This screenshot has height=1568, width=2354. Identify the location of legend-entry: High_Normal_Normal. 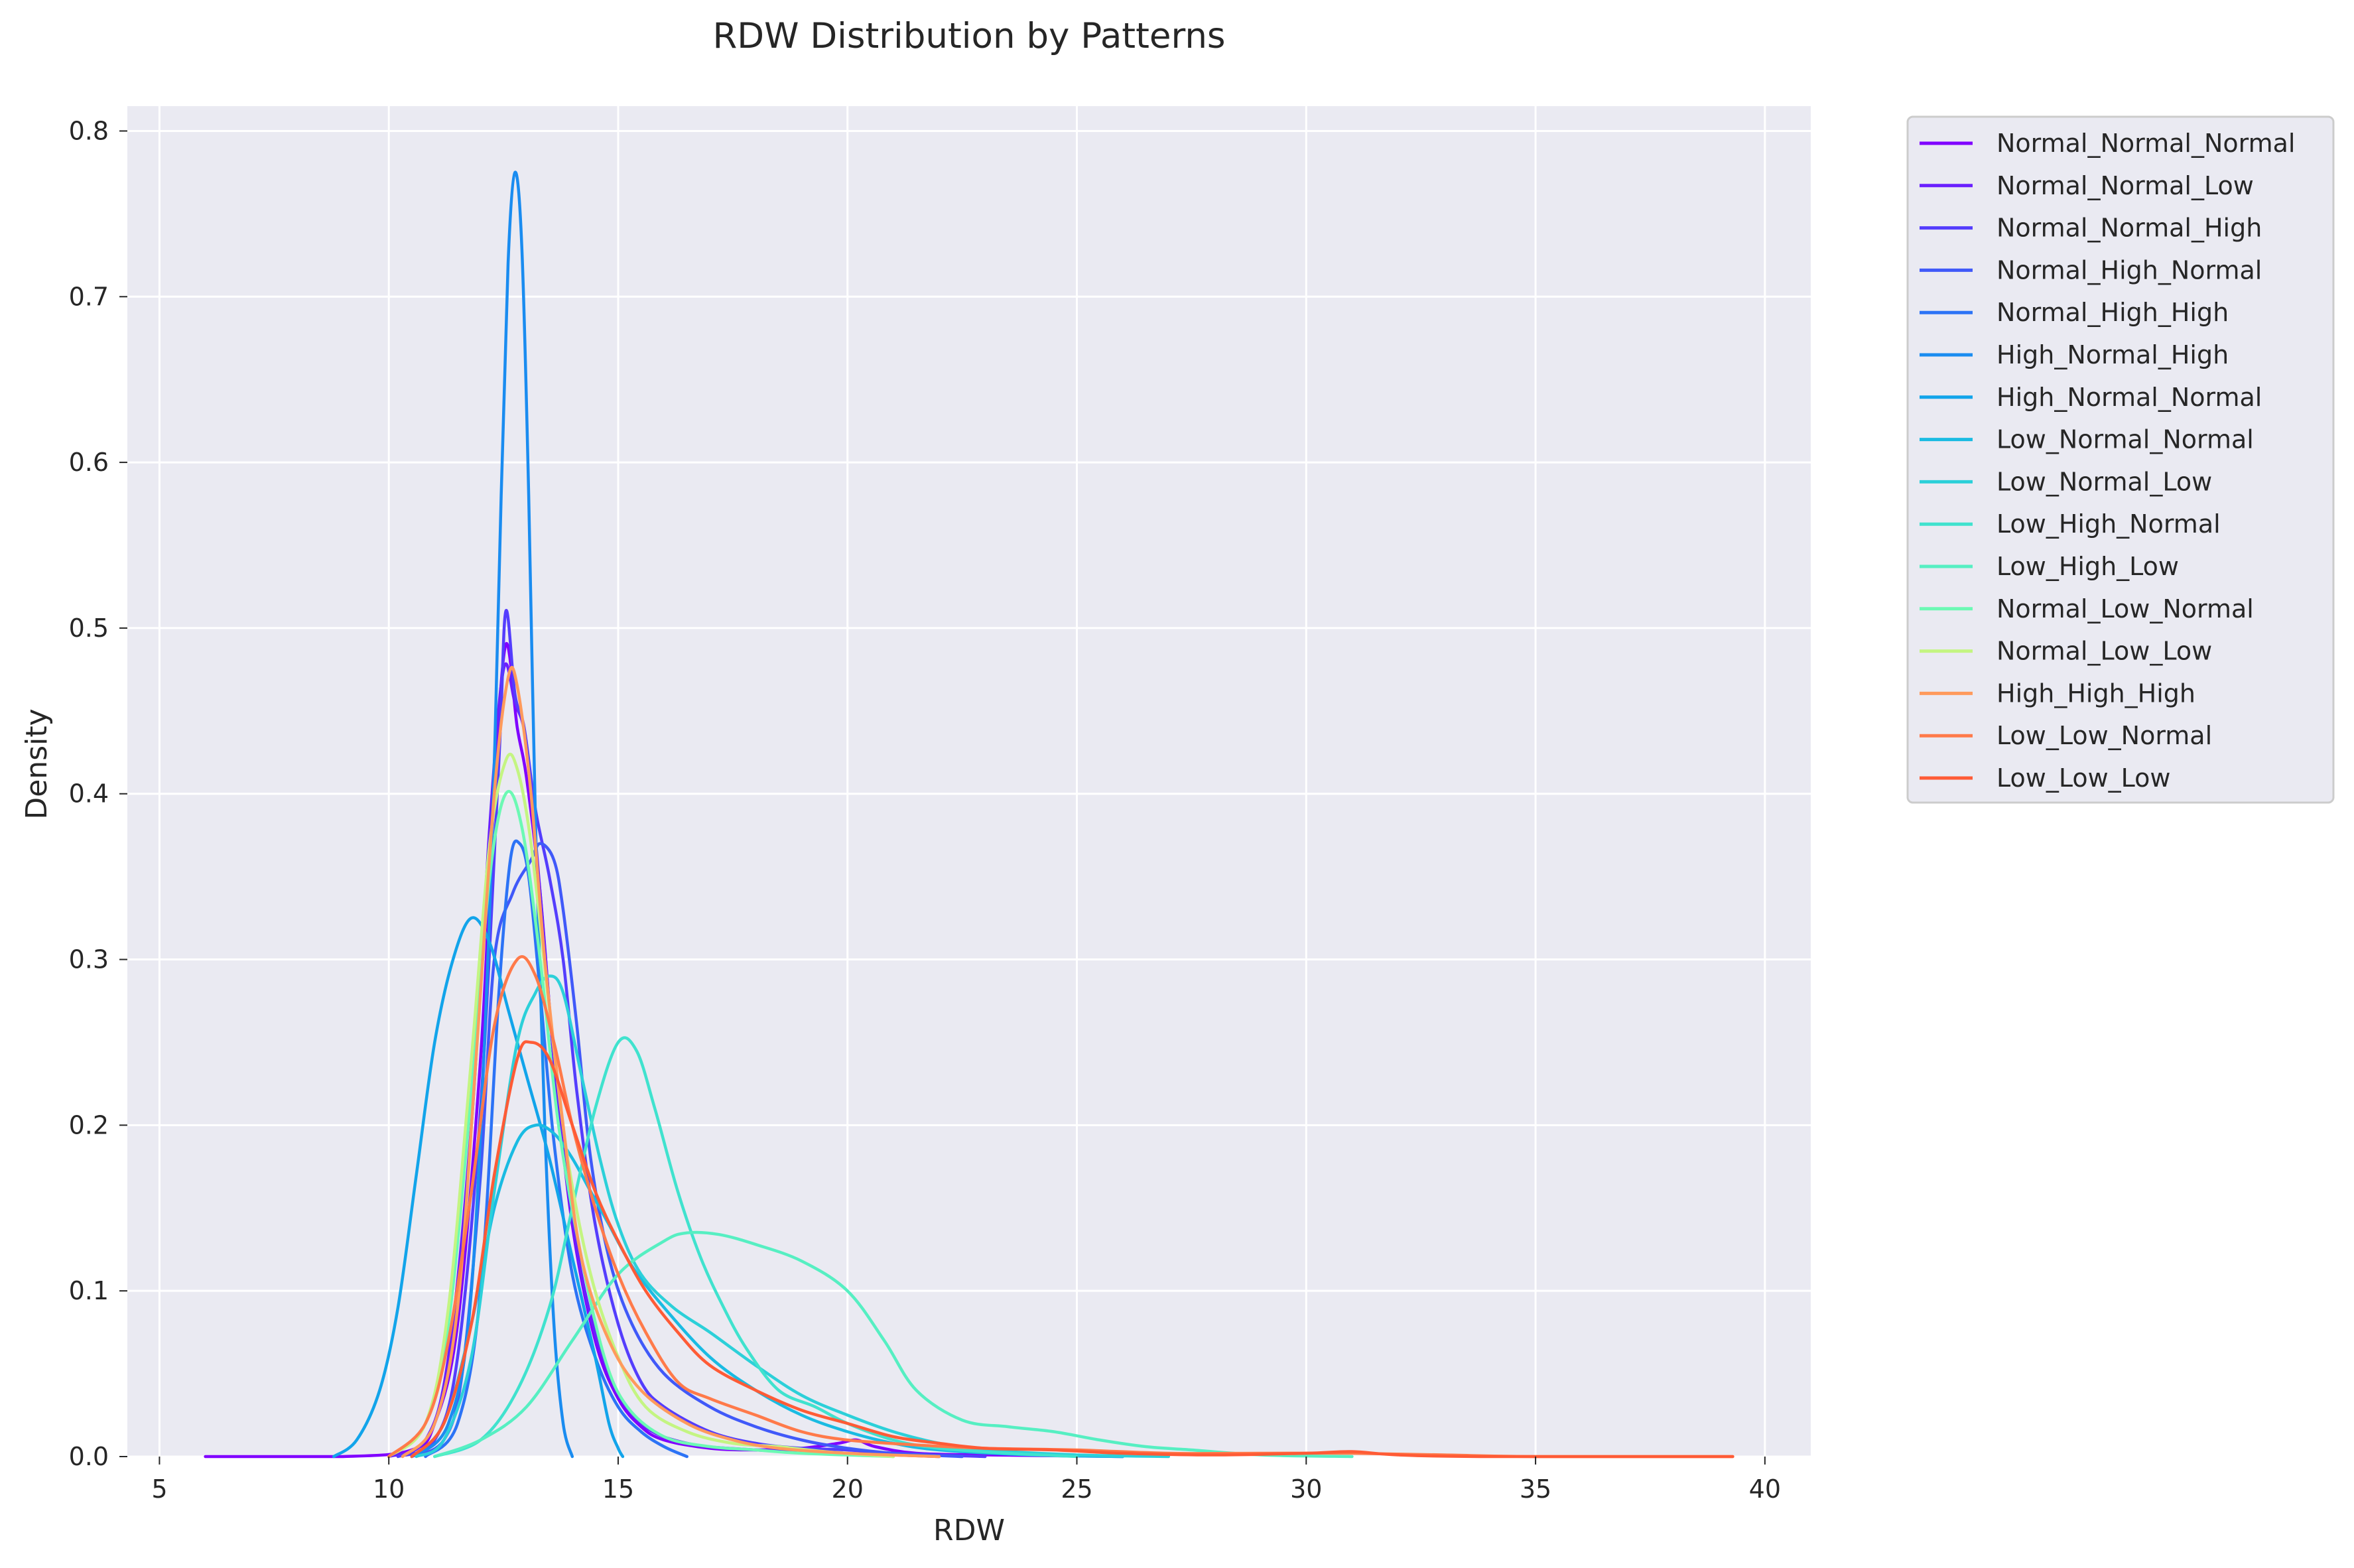
(2091, 397).